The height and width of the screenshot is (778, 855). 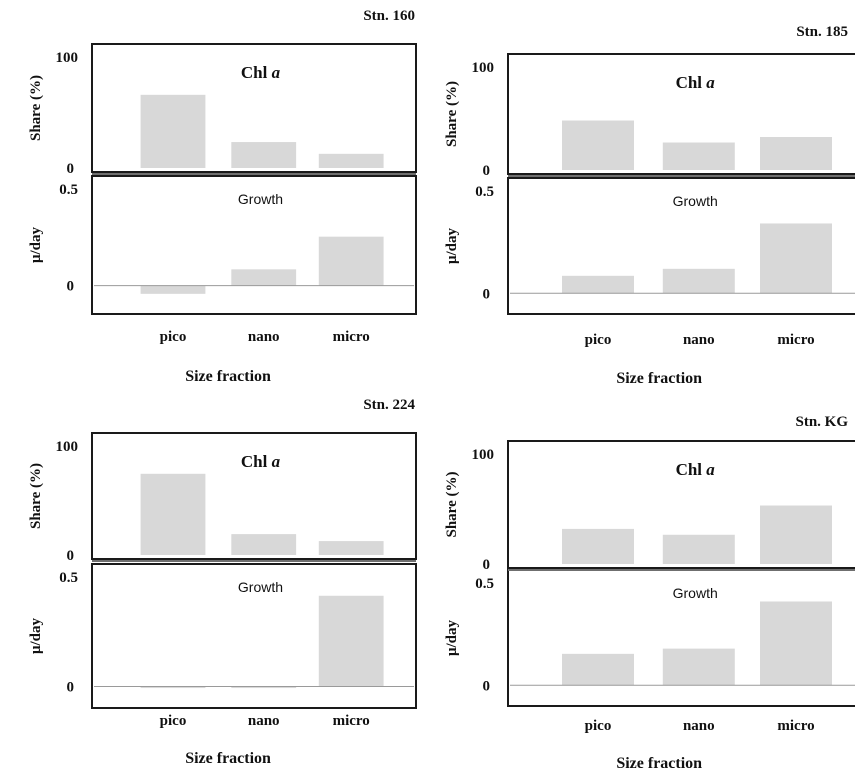 I want to click on station-label: Stn. KG, so click(x=821, y=422).